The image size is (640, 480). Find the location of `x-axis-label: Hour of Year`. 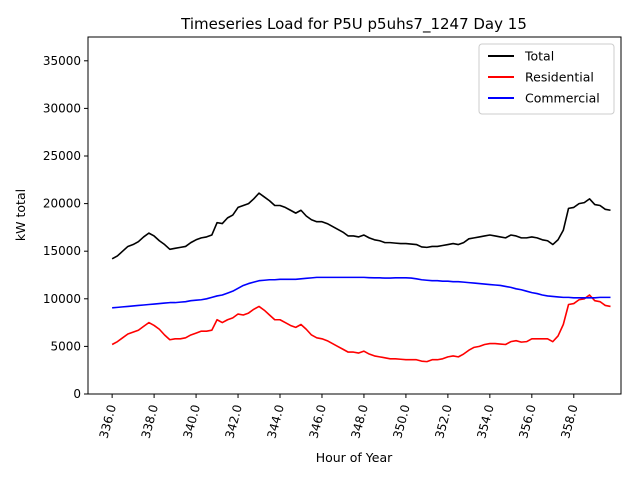

x-axis-label: Hour of Year is located at coordinates (354, 457).